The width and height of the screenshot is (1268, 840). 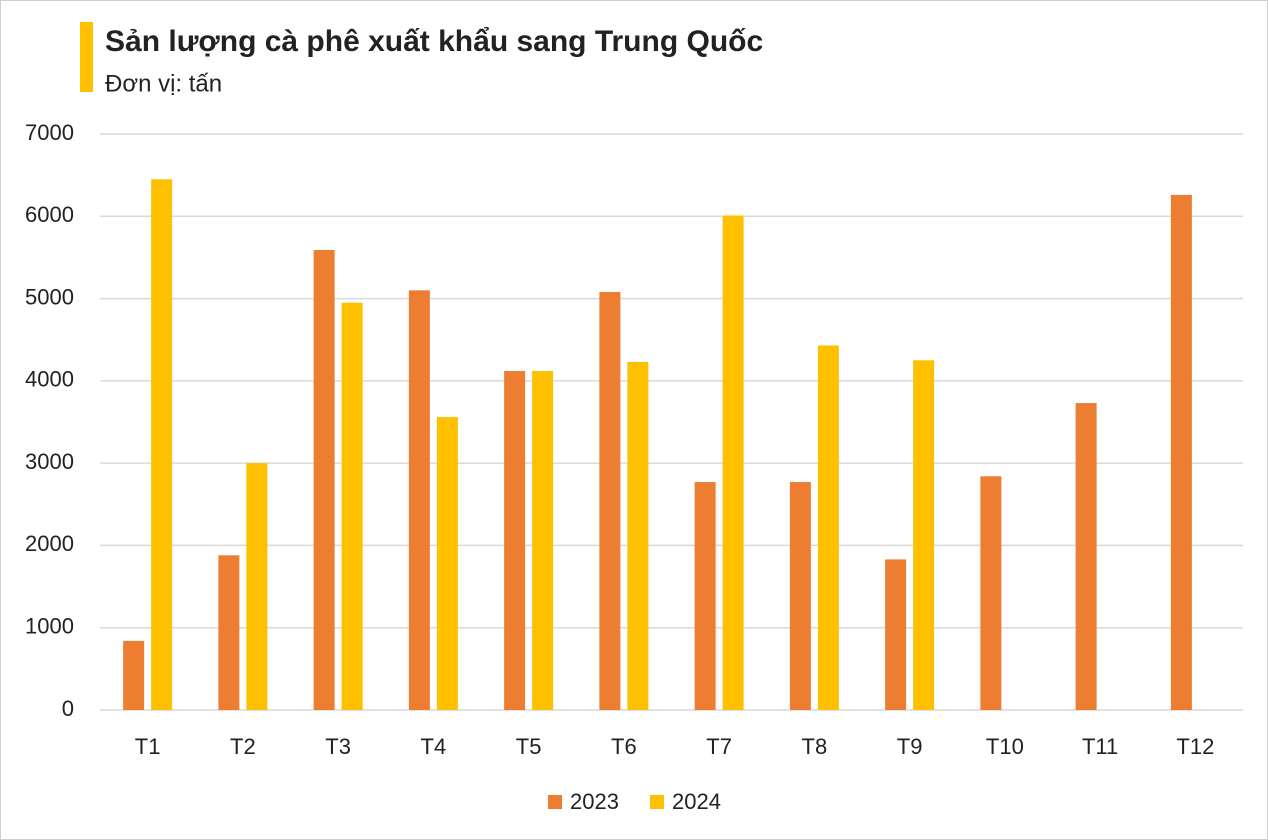 I want to click on x-tick-label: T12, so click(x=1195, y=746).